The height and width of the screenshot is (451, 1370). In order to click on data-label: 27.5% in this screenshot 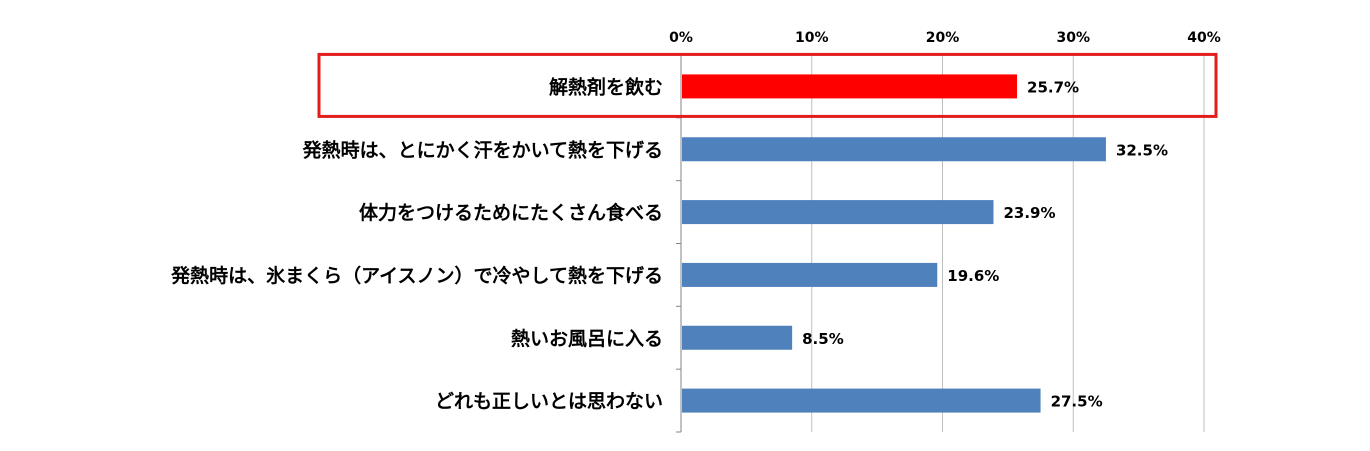, I will do `click(1077, 402)`.